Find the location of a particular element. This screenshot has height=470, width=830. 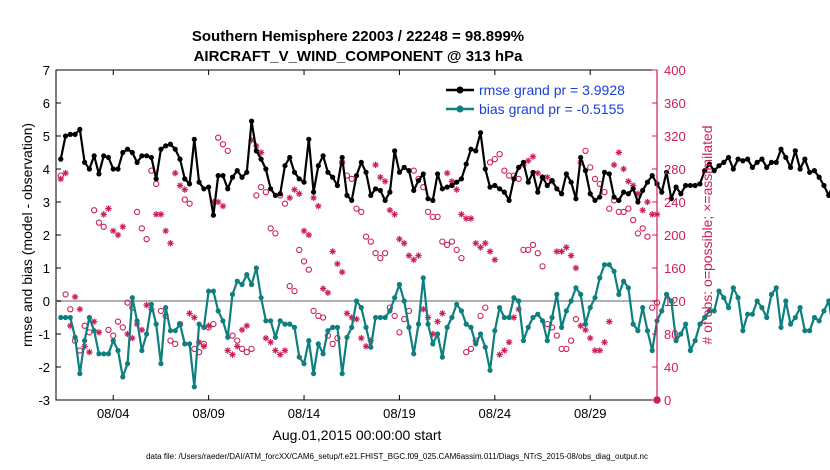

left-y-tick-label: 2 is located at coordinates (46, 235).